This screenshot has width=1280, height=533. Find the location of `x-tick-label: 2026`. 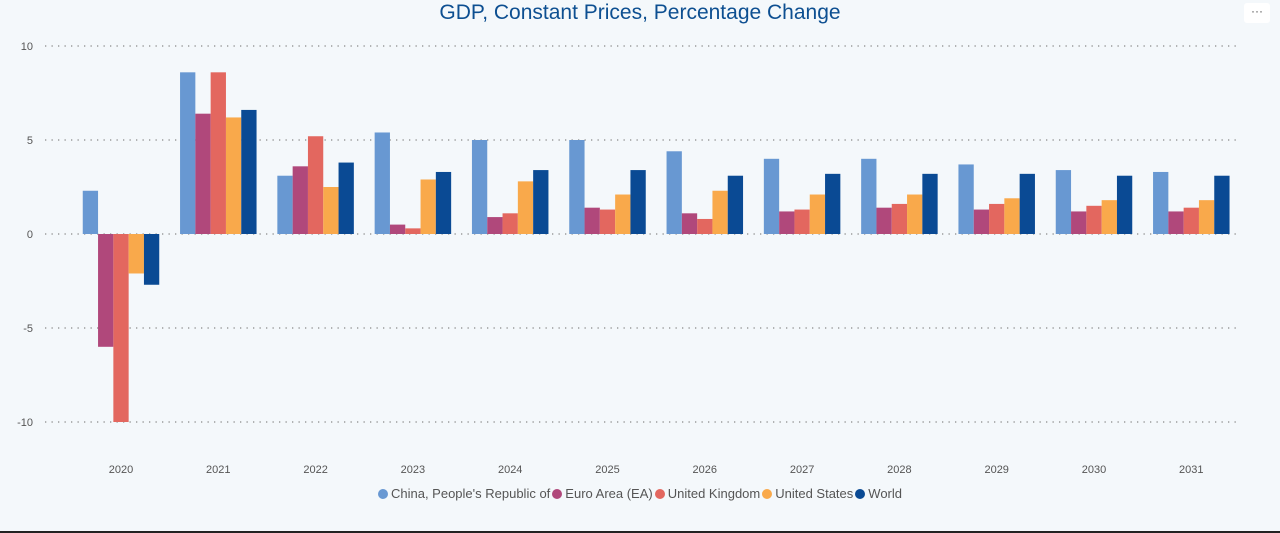

x-tick-label: 2026 is located at coordinates (705, 470).